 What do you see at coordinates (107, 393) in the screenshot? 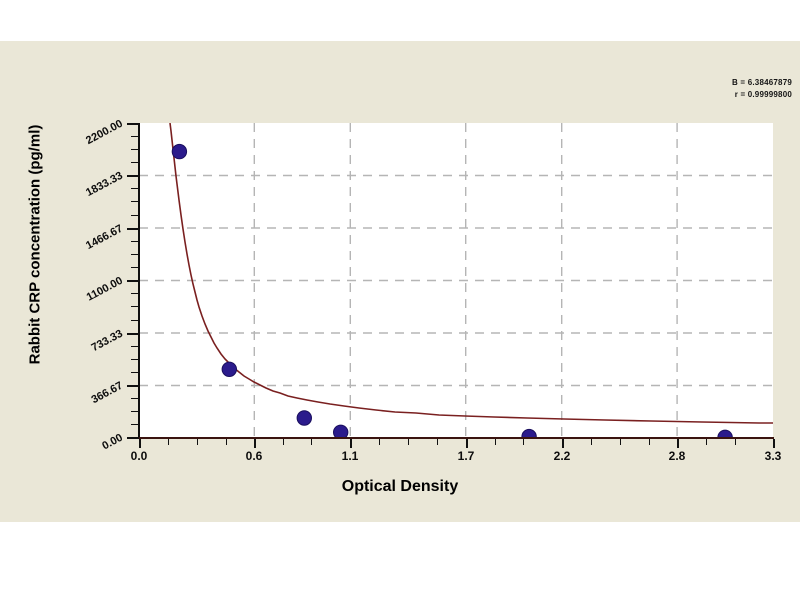
I see `y-tick-label: 366.67` at bounding box center [107, 393].